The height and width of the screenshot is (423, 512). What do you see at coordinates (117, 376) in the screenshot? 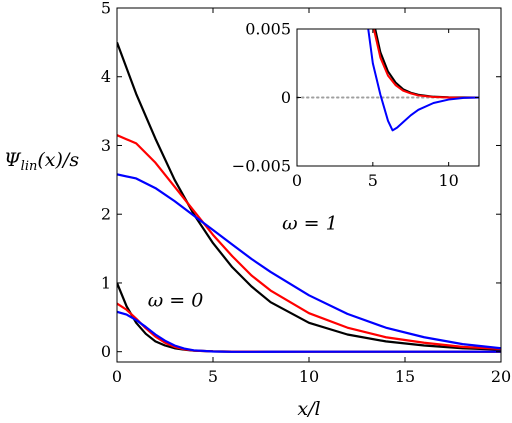
I see `main-x-tick-label: 0` at bounding box center [117, 376].